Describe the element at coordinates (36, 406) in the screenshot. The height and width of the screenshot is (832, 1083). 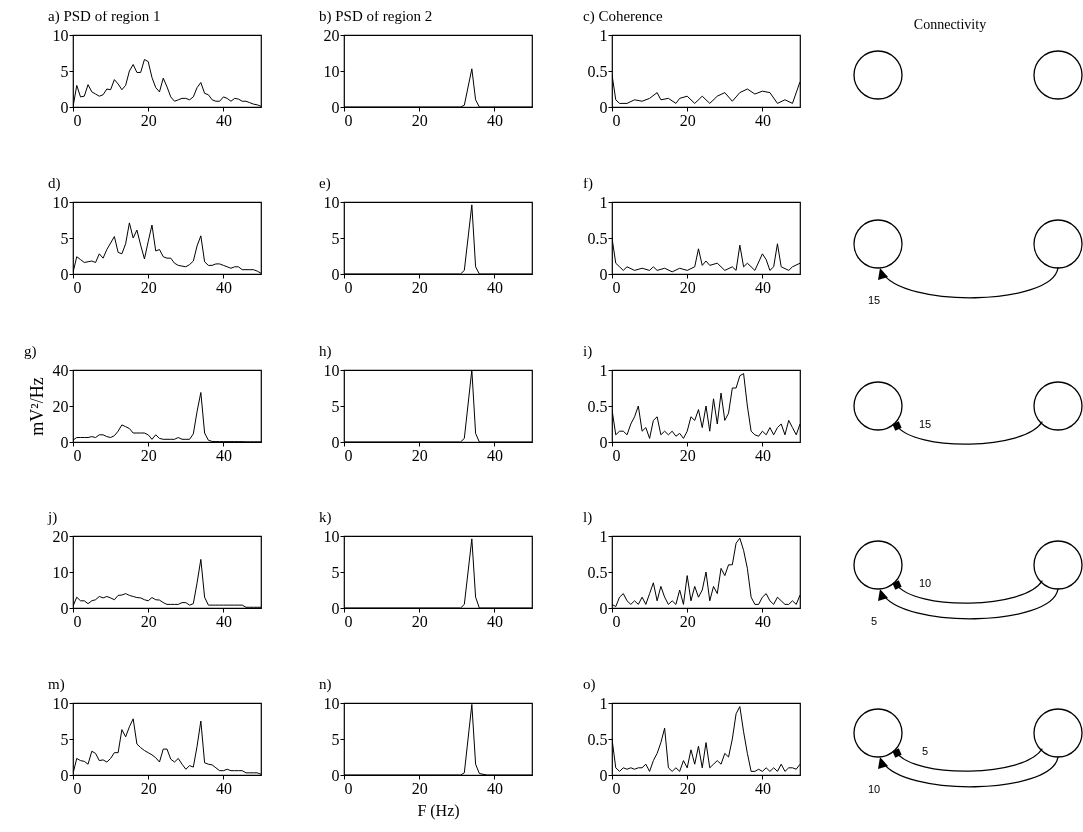
I see `y-axis-title: mV²/Hz` at that location.